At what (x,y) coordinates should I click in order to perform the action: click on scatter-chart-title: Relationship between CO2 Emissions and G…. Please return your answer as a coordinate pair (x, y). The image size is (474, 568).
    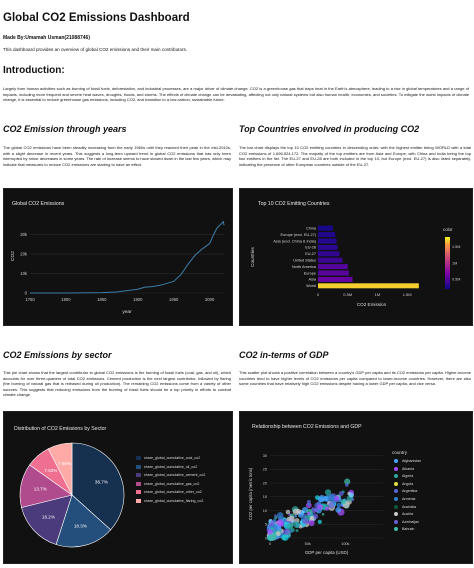
    Looking at the image, I should click on (307, 427).